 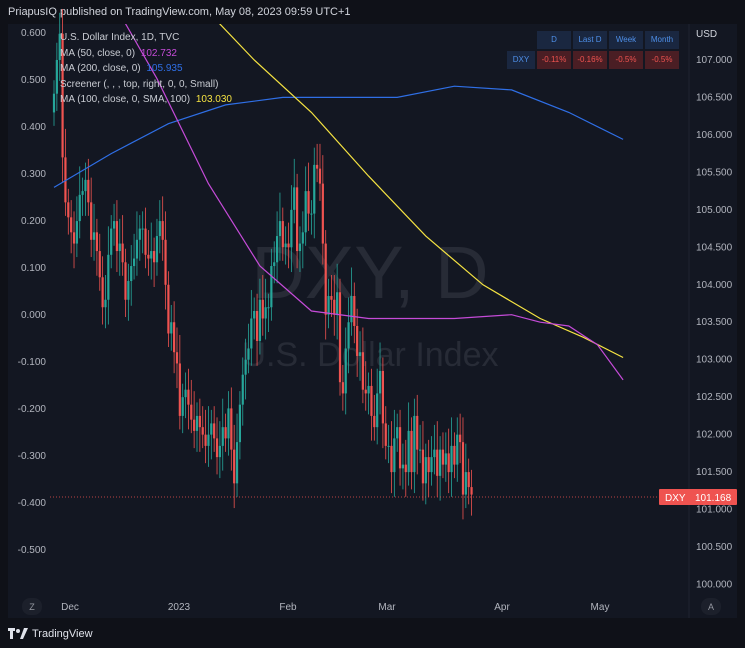 I want to click on left-axis-tick: -0.500, so click(x=32, y=550).